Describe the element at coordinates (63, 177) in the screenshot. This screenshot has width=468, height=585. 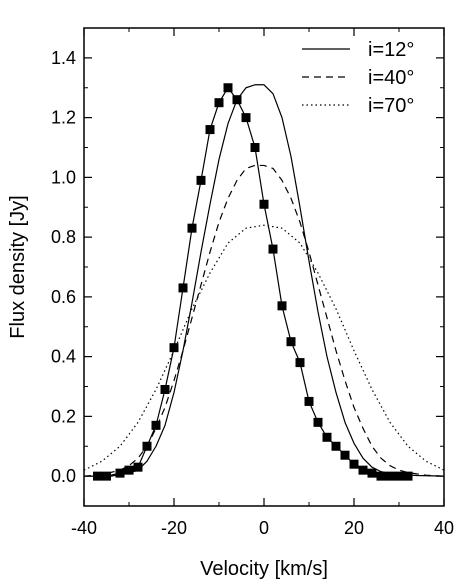
I see `y-tick-label: 1.0` at that location.